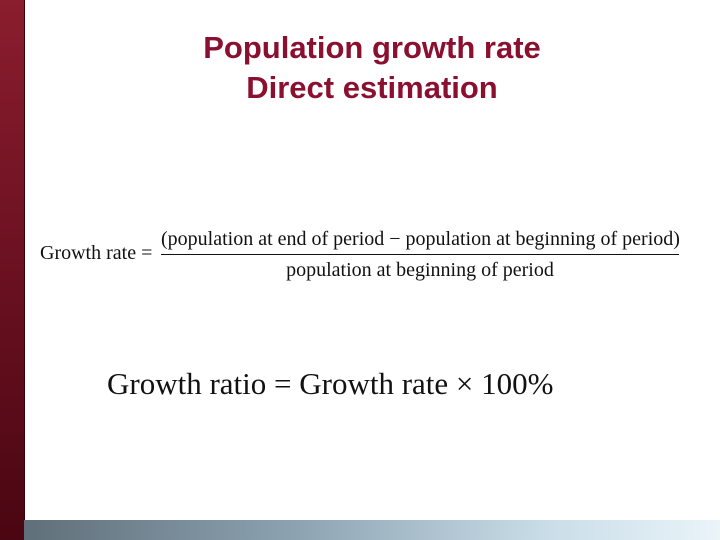 Image resolution: width=720 pixels, height=540 pixels. What do you see at coordinates (12, 270) in the screenshot?
I see `left-accent-bar` at bounding box center [12, 270].